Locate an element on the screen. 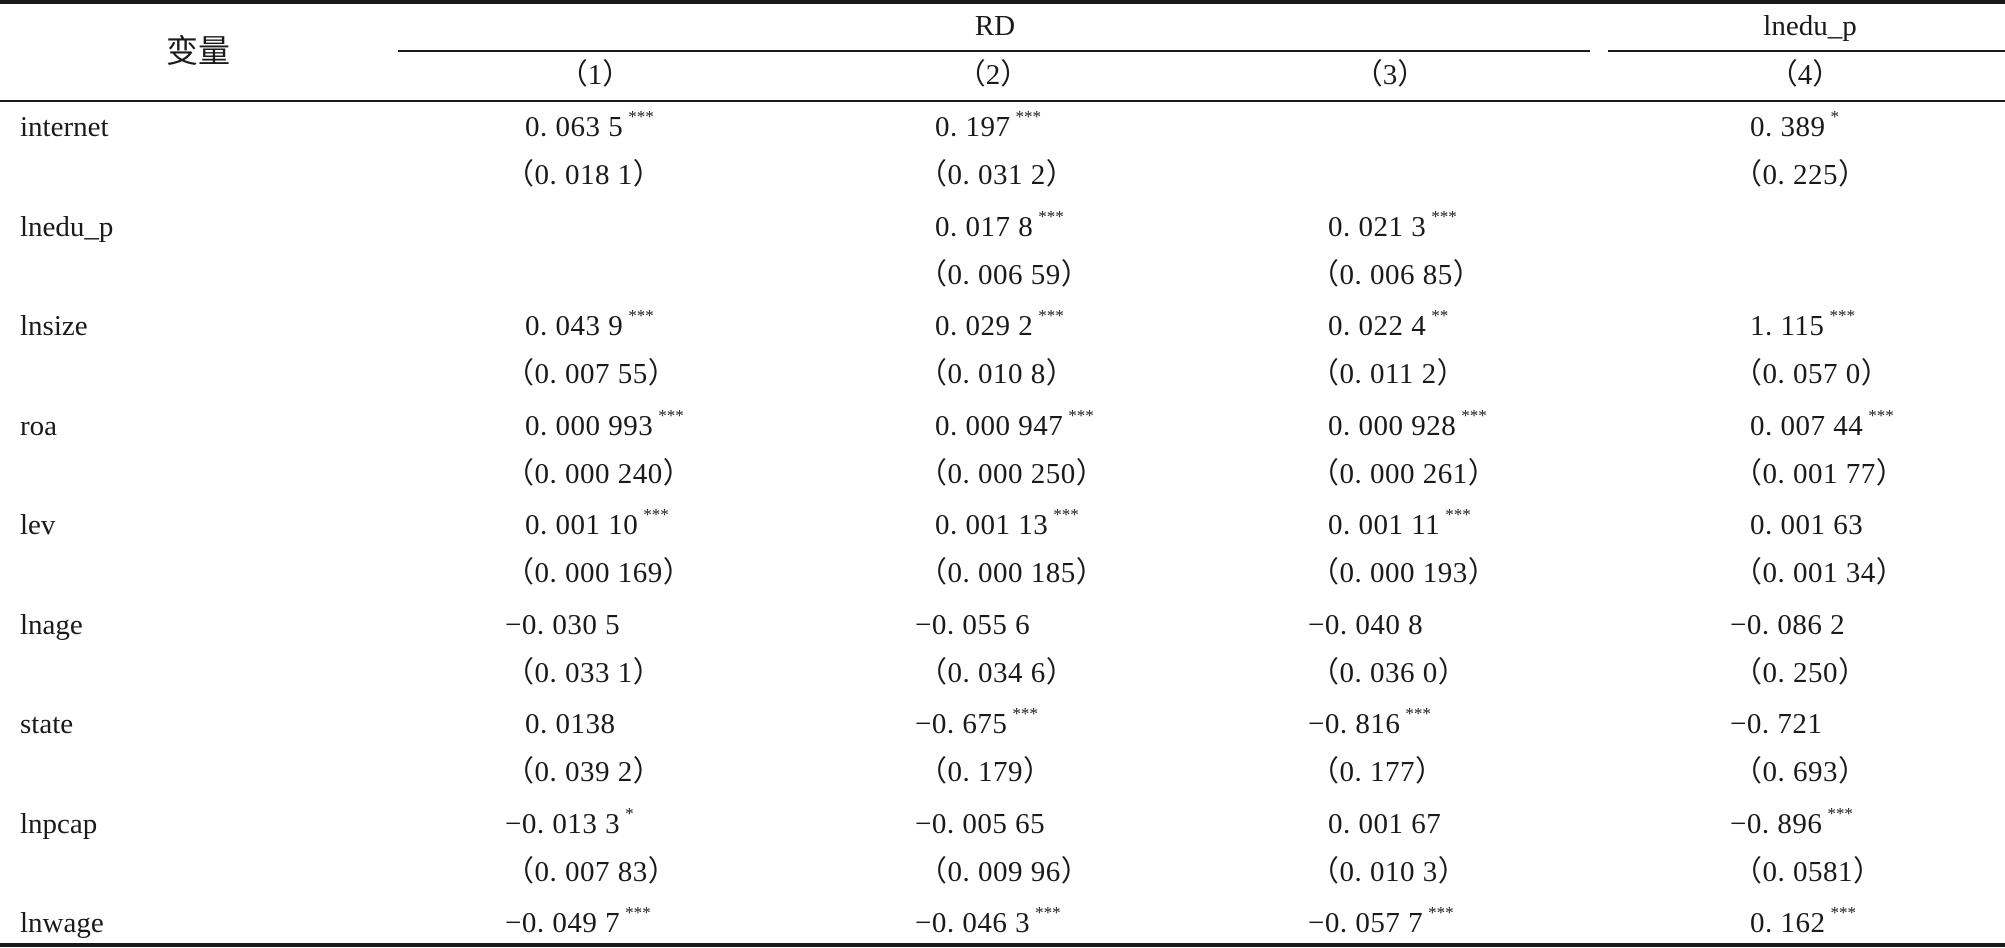 Image resolution: width=2005 pixels, height=948 pixels. standard-error-cell: （0. 001 34） is located at coordinates (1819, 573).